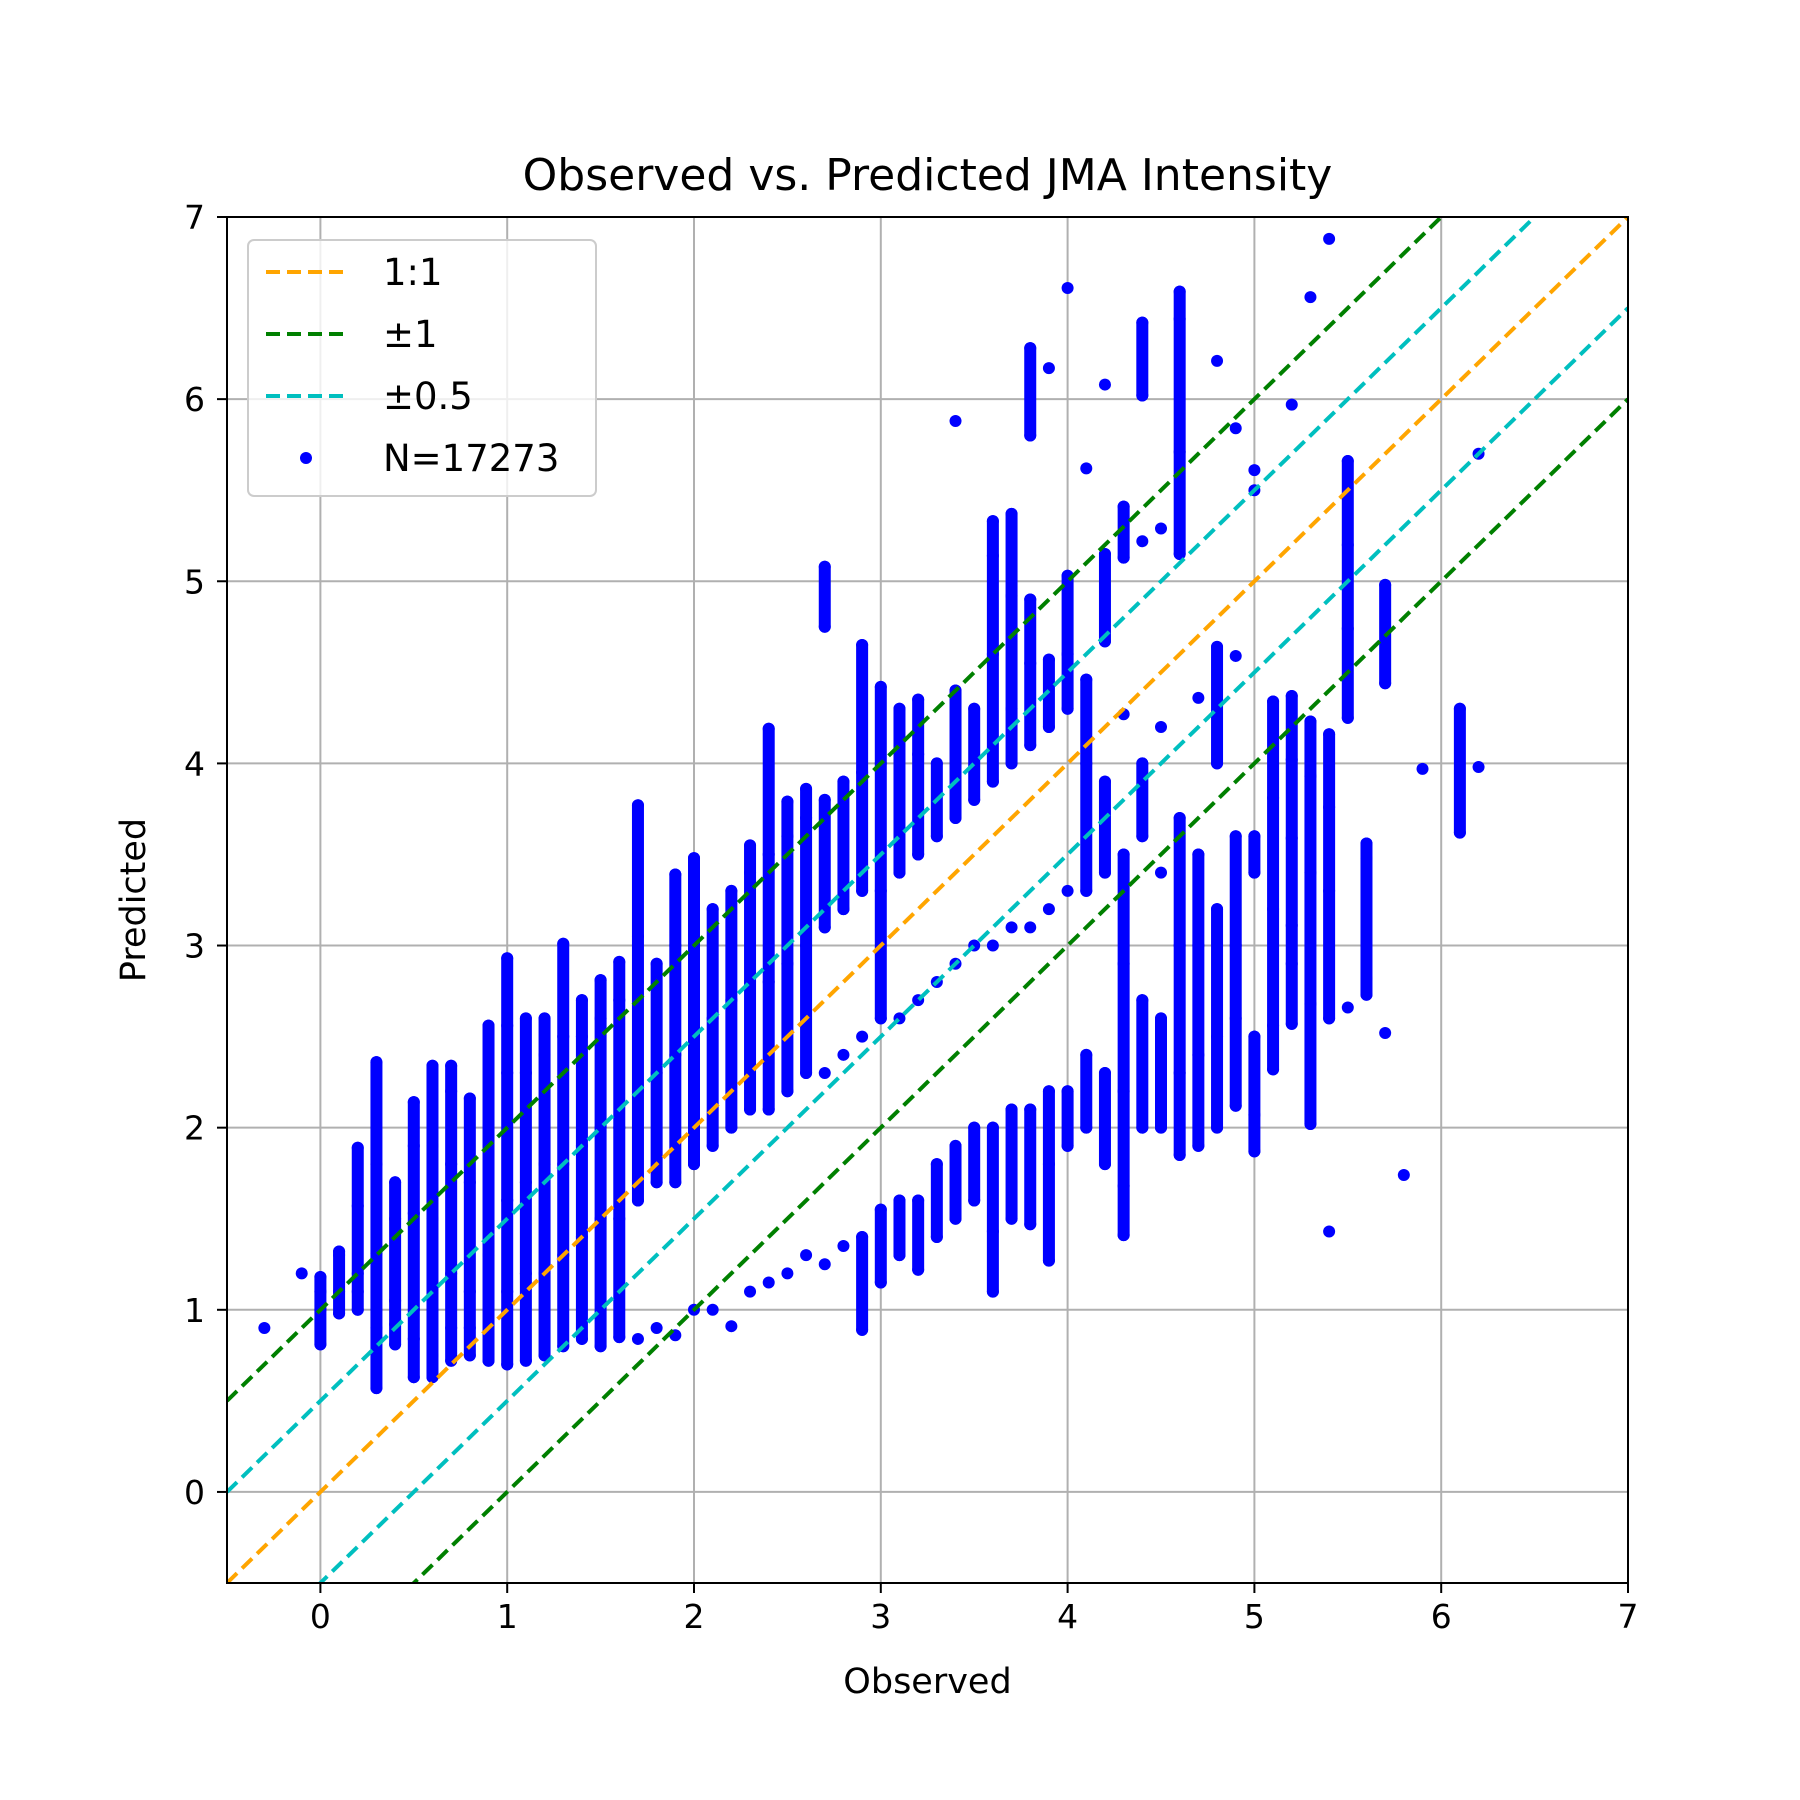  What do you see at coordinates (1067, 1616) in the screenshot?
I see `x-tick-label-4: 4` at bounding box center [1067, 1616].